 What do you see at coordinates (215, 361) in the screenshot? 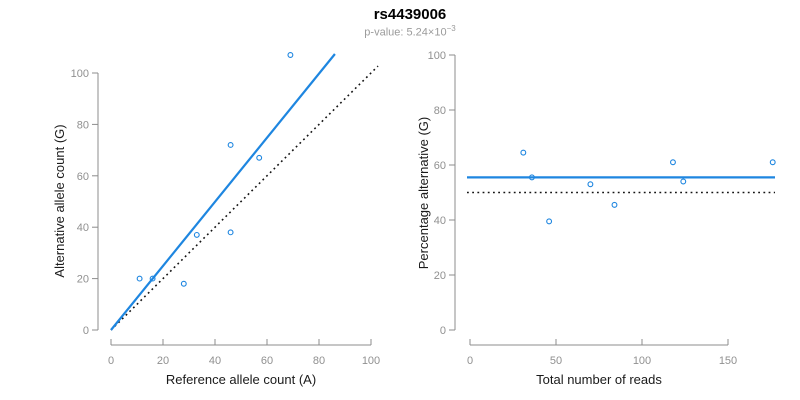
I see `x-tick-label: 40` at bounding box center [215, 361].